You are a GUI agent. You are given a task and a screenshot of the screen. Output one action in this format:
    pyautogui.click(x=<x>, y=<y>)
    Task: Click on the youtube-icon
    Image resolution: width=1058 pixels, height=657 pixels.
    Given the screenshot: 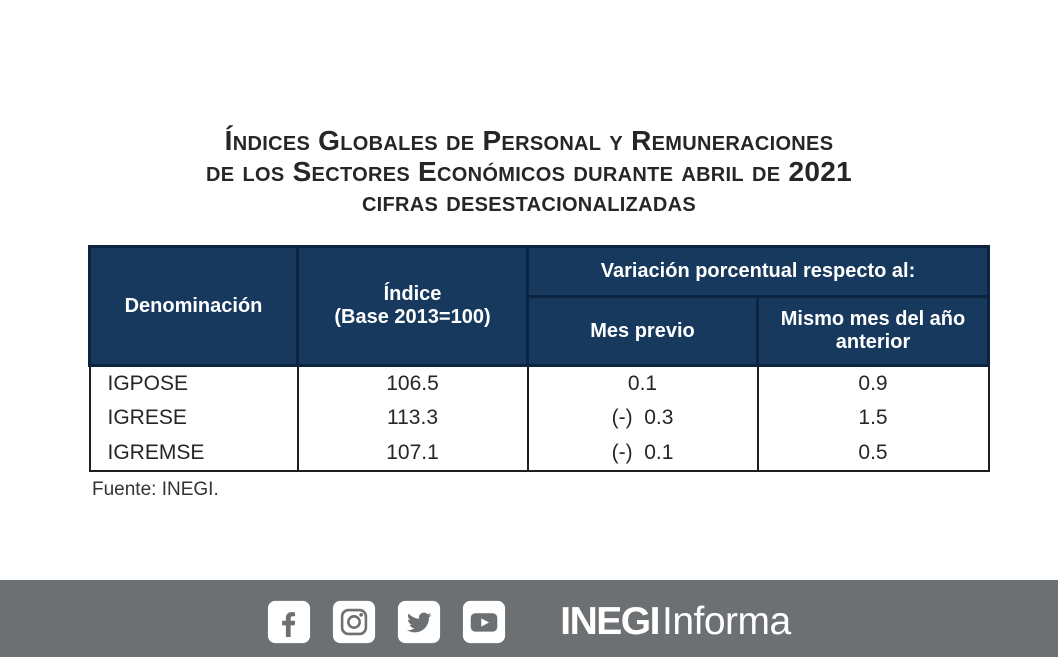 What is the action you would take?
    pyautogui.click(x=484, y=622)
    